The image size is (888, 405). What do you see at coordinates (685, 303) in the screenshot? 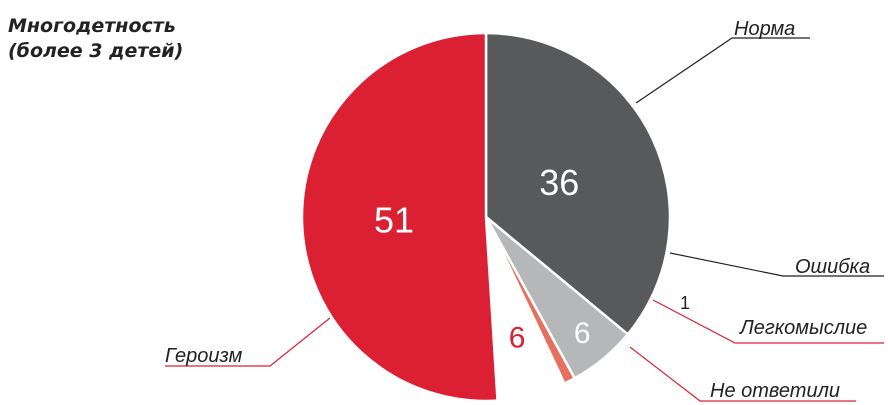
I see `pie-value-label-3: 1` at bounding box center [685, 303].